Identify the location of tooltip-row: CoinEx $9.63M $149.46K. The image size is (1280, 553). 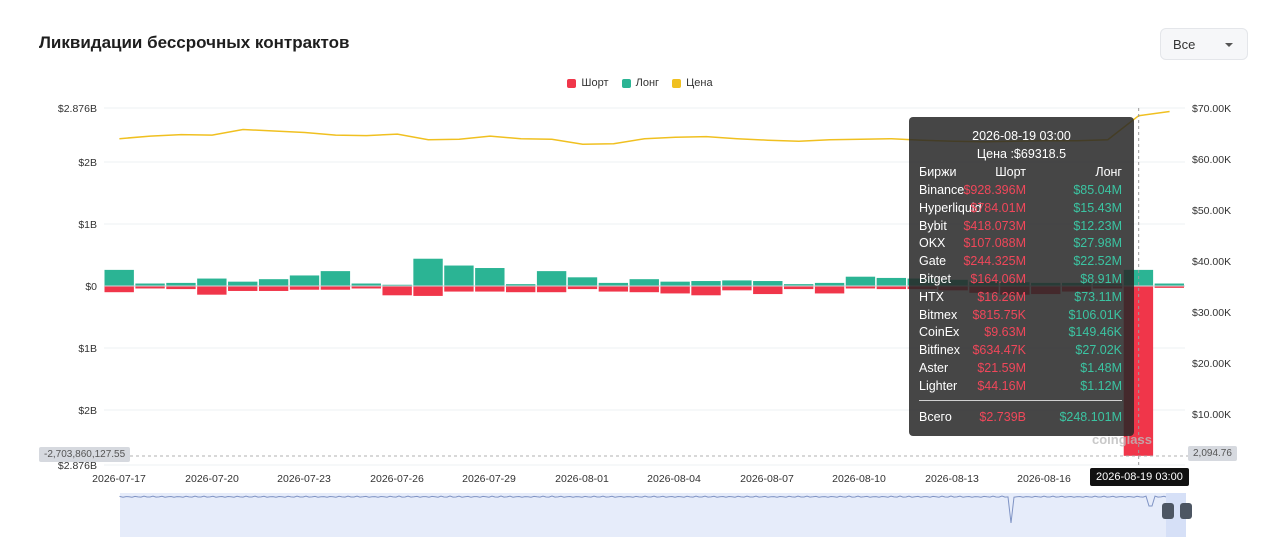
(1020, 334).